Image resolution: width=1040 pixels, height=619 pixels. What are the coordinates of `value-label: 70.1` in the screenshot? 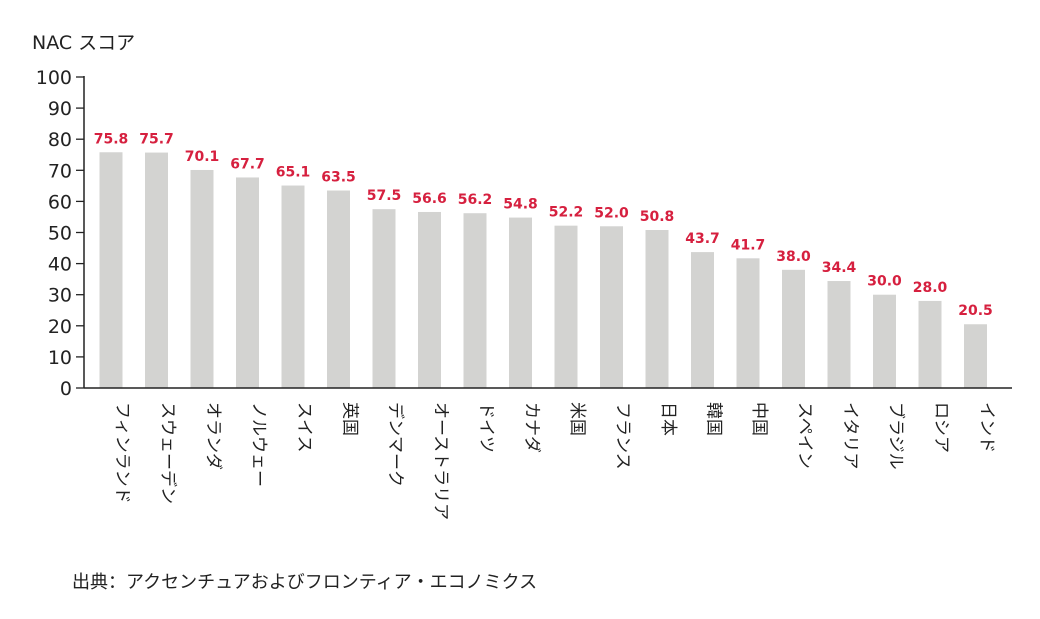 It's located at (202, 157).